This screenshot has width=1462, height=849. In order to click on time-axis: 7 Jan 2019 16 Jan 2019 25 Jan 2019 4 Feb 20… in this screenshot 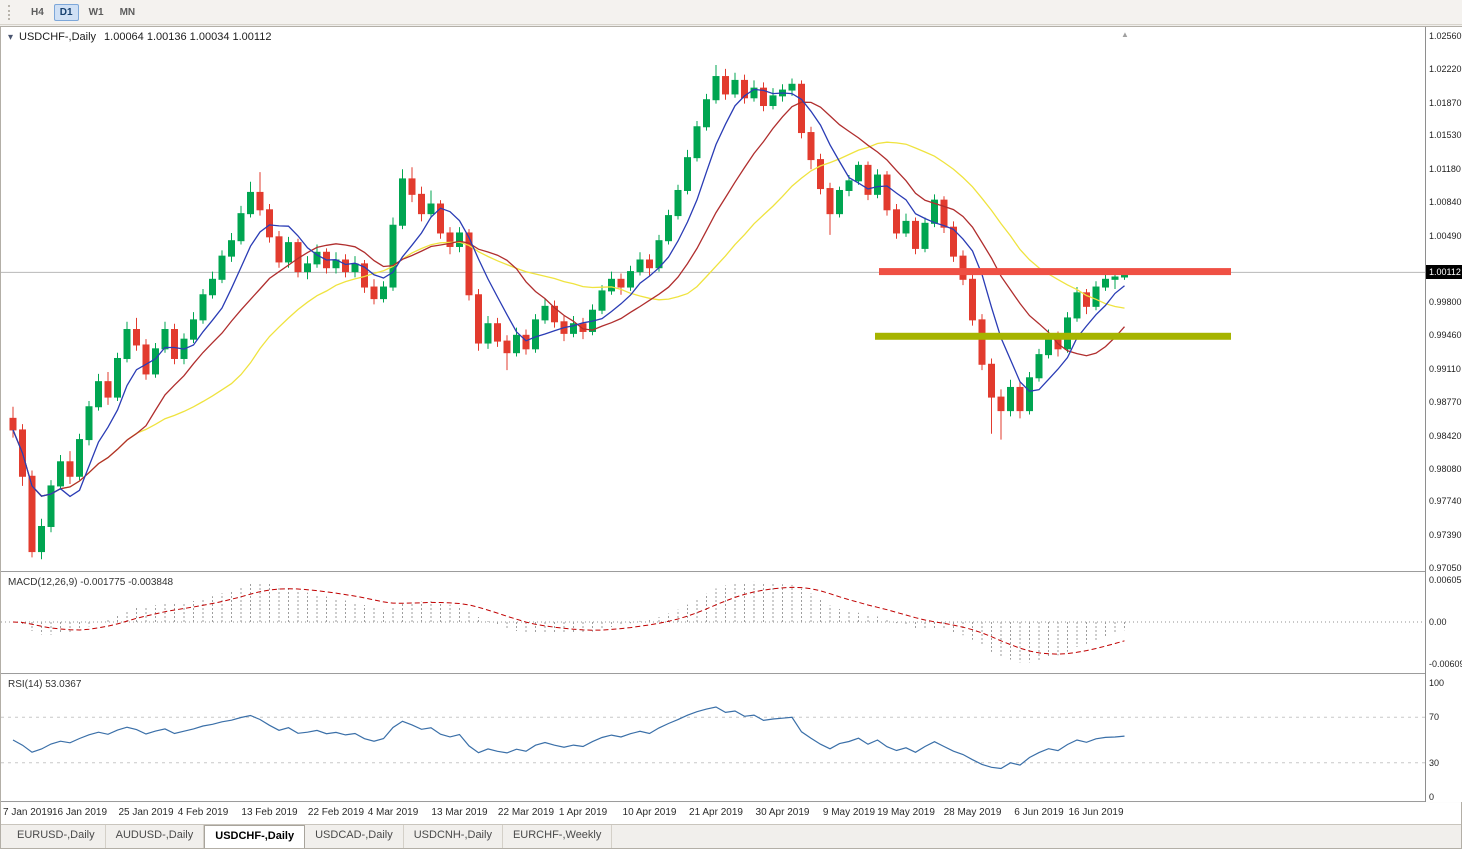, I will do `click(731, 813)`.